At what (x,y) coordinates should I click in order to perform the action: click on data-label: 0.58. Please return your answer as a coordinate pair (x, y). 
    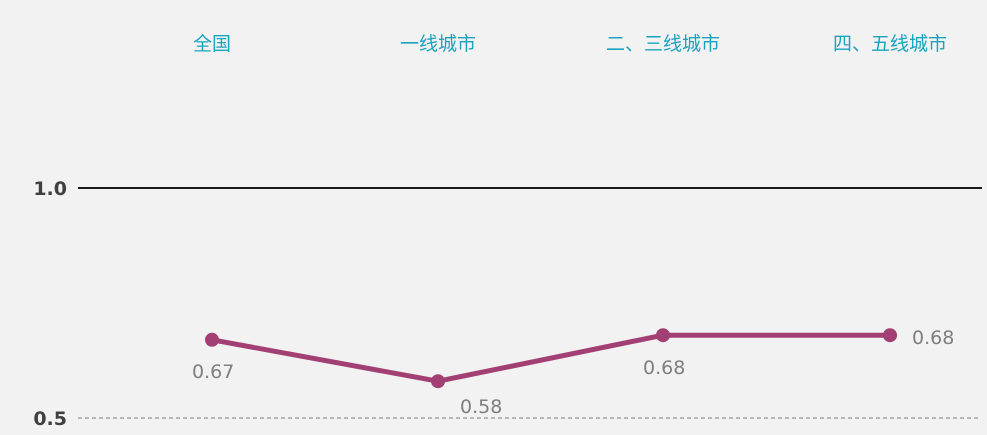
    Looking at the image, I should click on (481, 407).